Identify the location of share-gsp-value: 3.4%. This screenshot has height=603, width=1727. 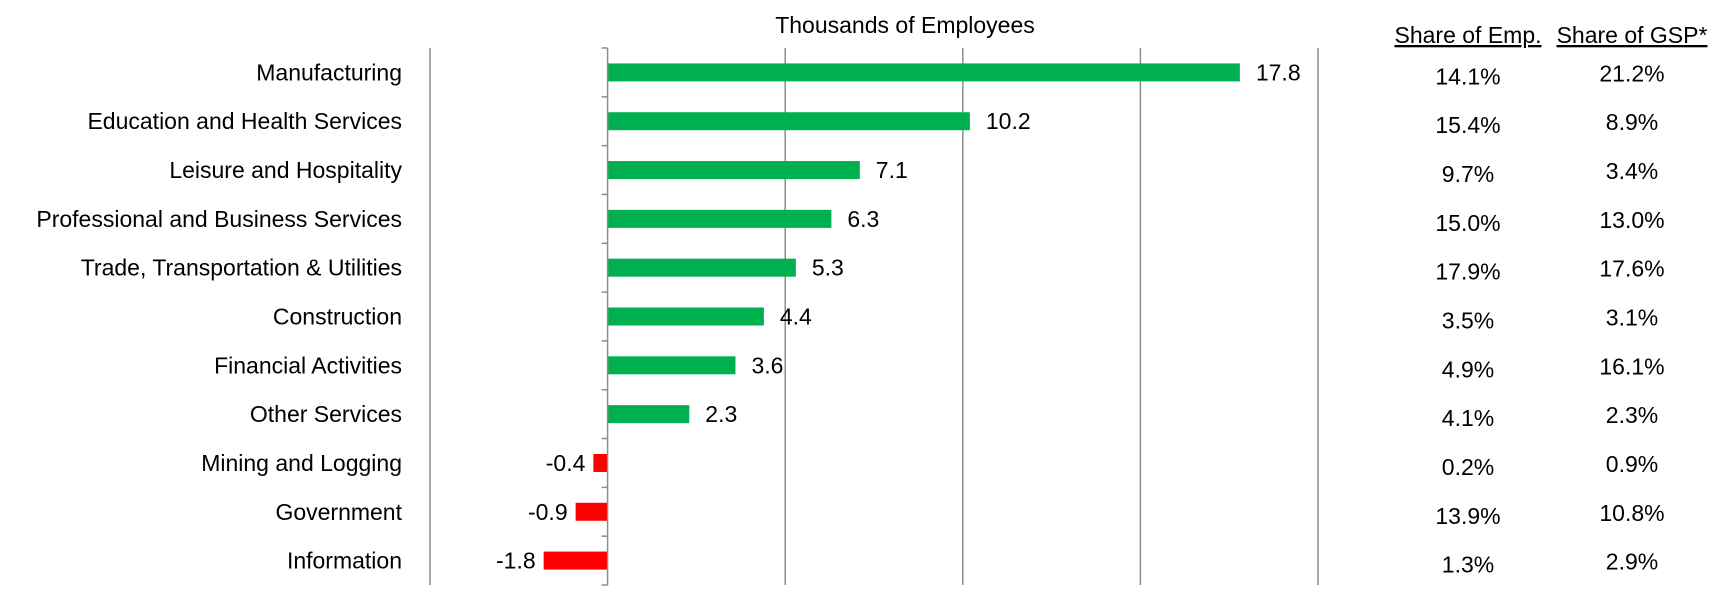
(1632, 171).